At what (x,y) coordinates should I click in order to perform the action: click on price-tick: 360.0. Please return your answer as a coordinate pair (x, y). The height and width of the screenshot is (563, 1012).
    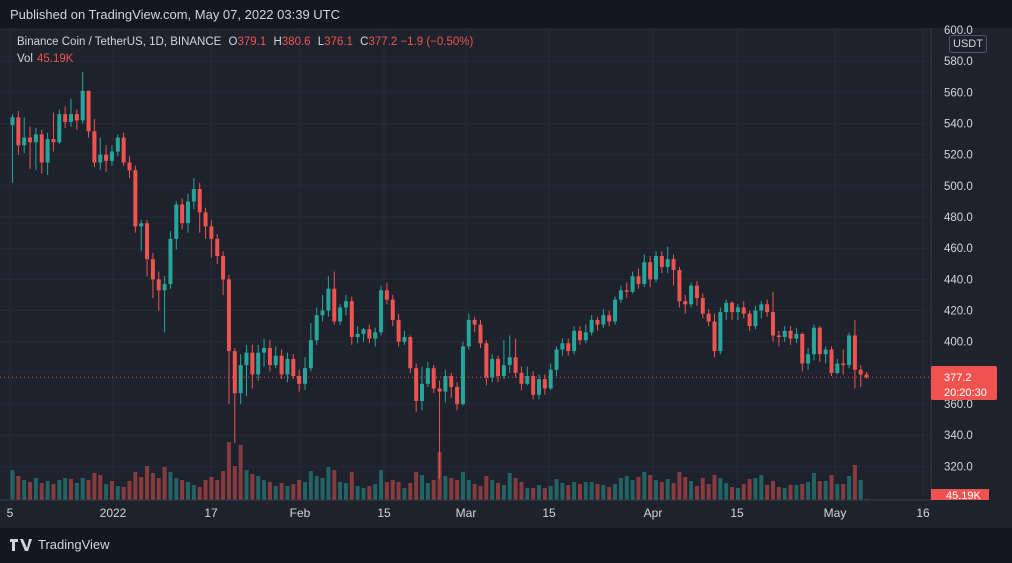
    Looking at the image, I should click on (958, 405).